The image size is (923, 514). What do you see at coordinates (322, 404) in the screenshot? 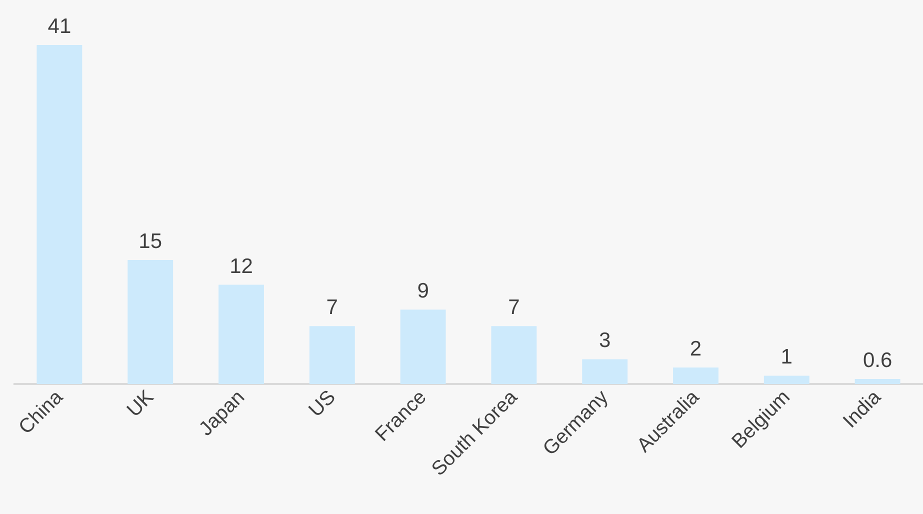
I see `x-tick-label: US` at bounding box center [322, 404].